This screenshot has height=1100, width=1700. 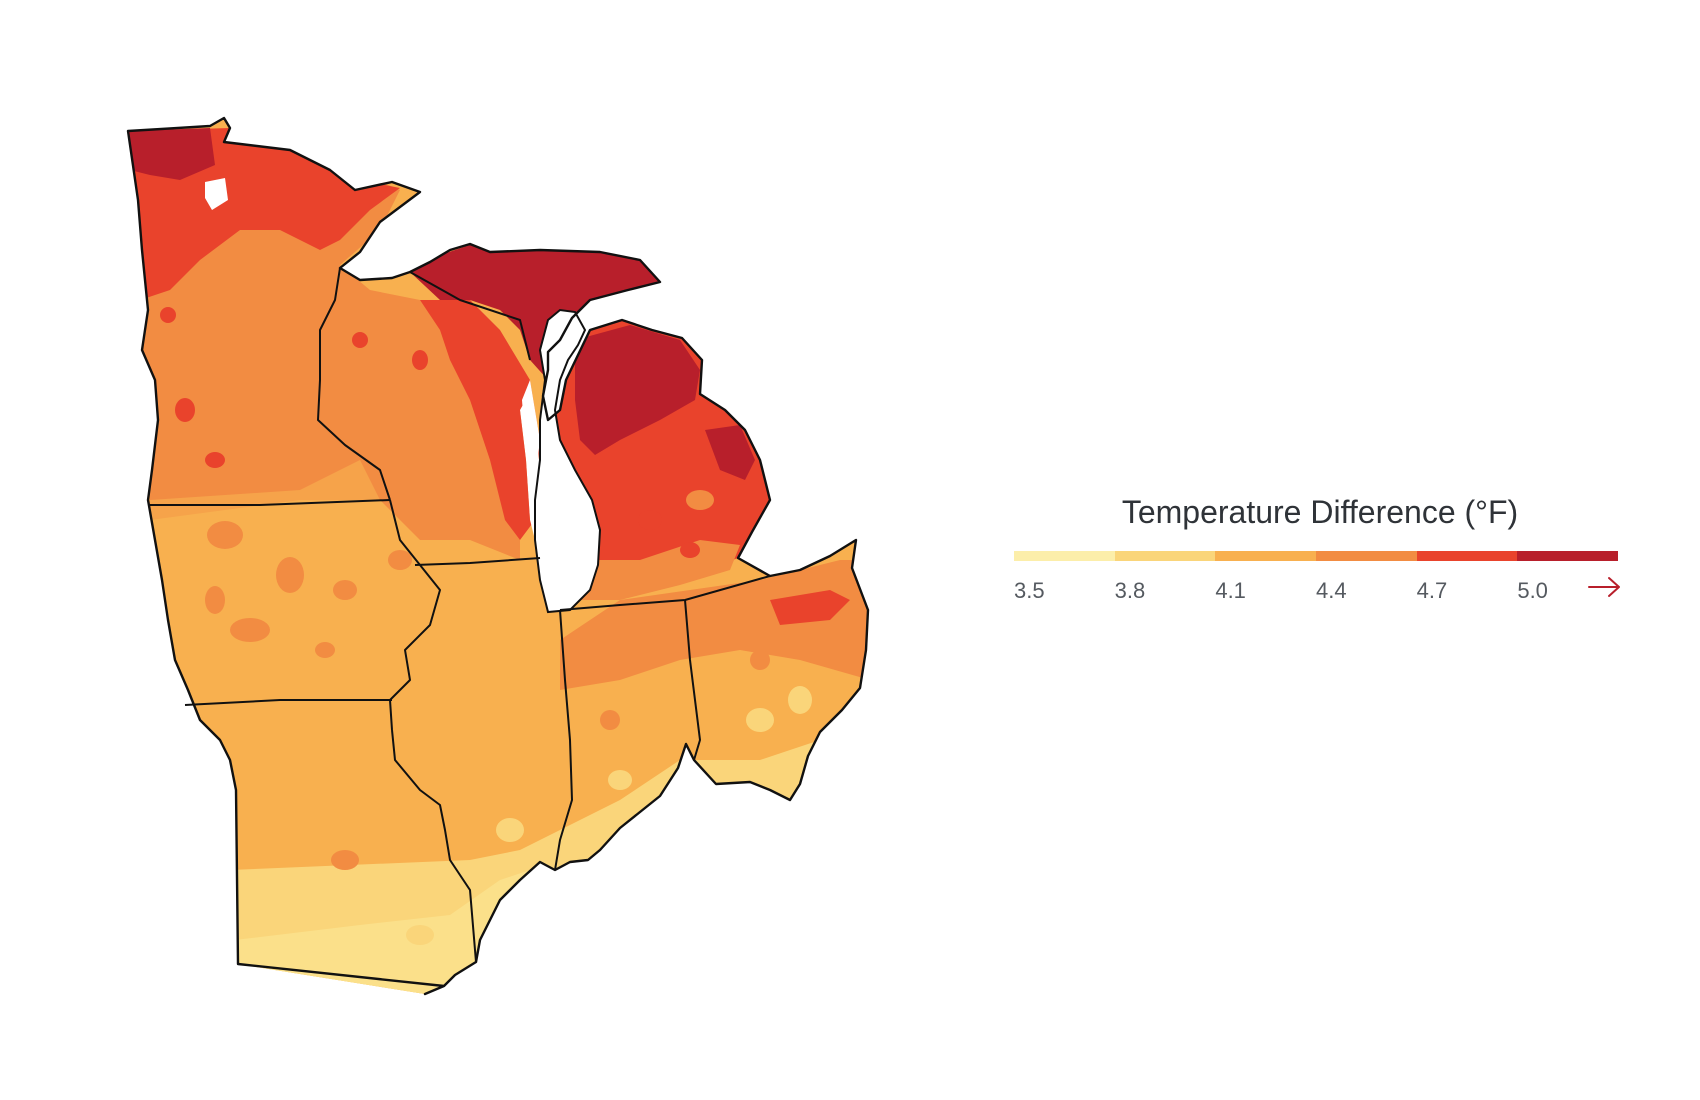 What do you see at coordinates (1230, 590) in the screenshot?
I see `legend-tick-label: 4.1` at bounding box center [1230, 590].